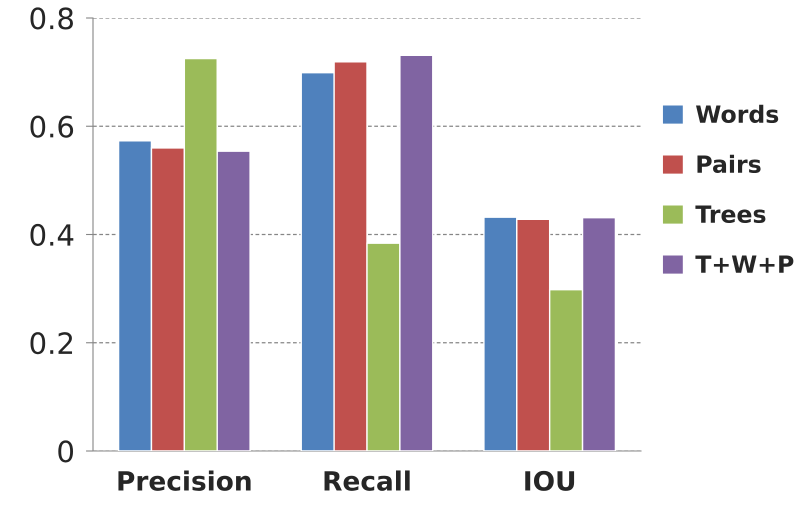 Image resolution: width=802 pixels, height=516 pixels. I want to click on y-tick-label: 0.4, so click(52, 235).